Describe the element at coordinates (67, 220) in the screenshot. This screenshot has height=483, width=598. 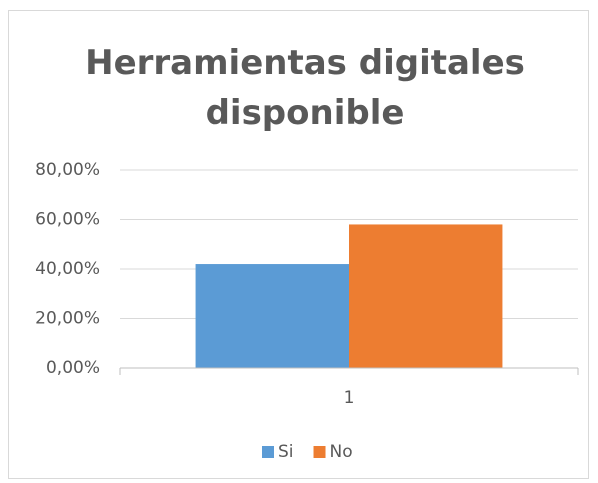
I see `y-tick-label: 60,00%` at that location.